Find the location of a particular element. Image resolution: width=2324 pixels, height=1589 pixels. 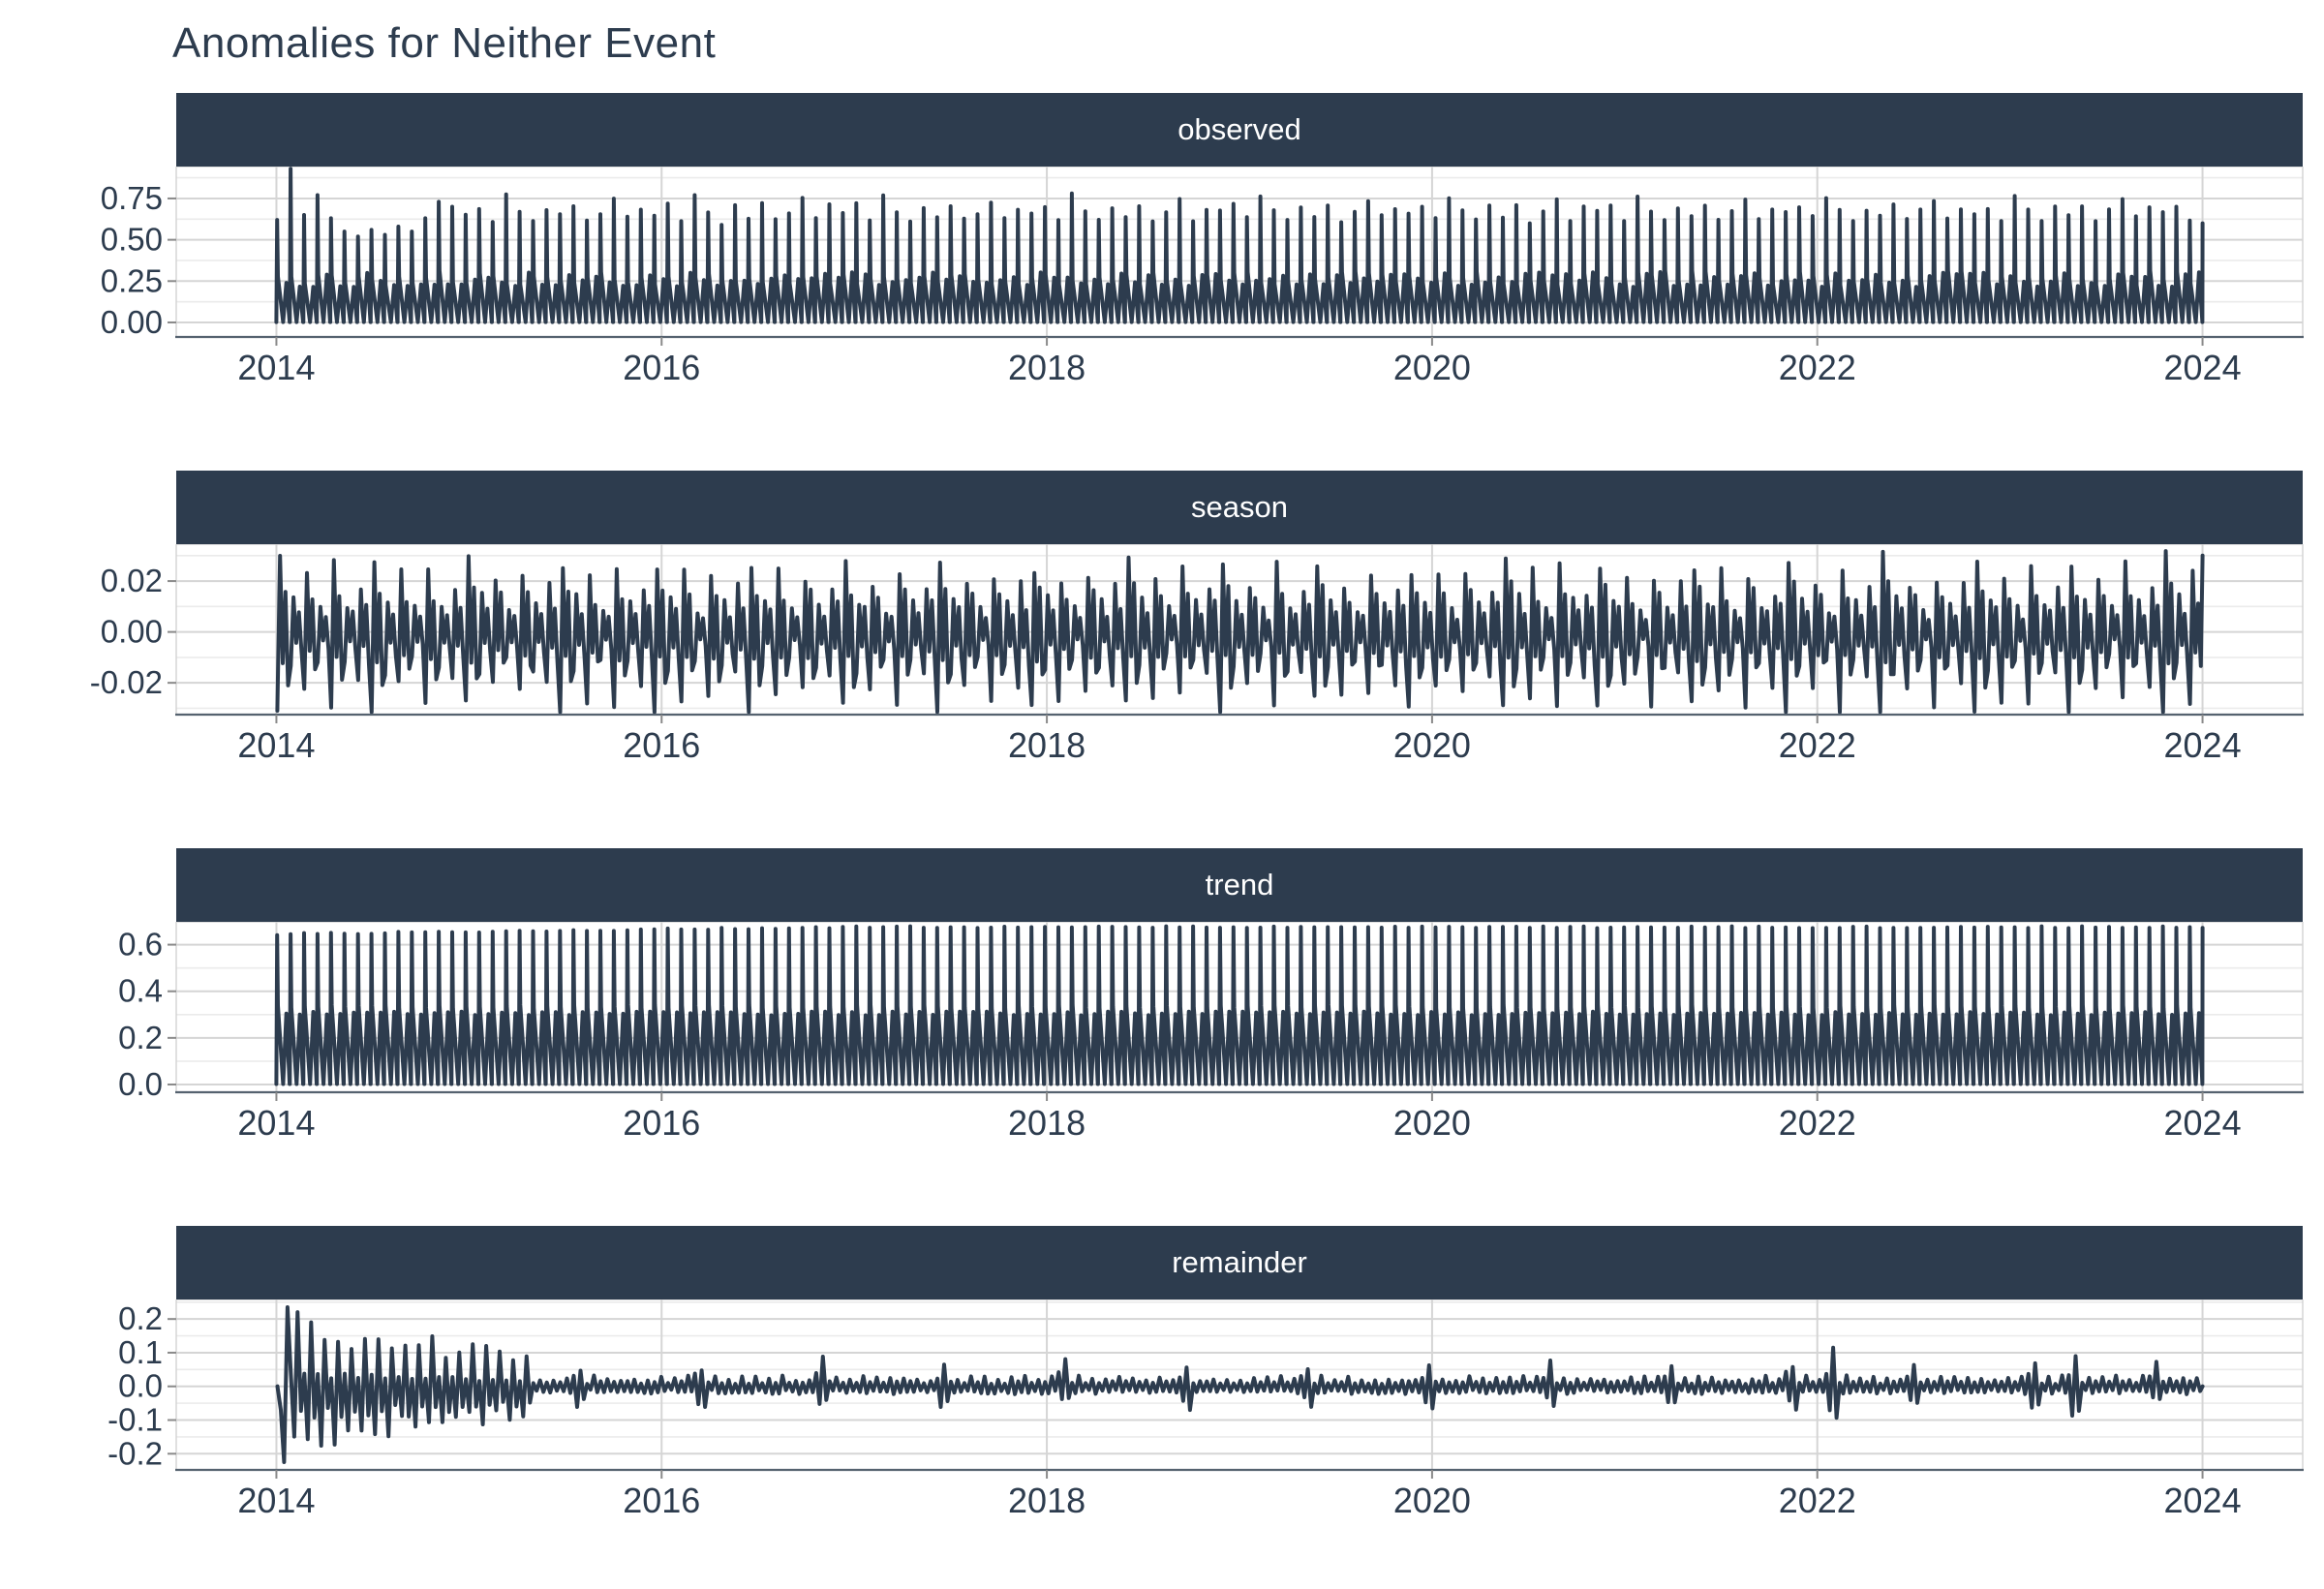

observed-y-axis-labels: 0.00 0.25 0.50 0.75 is located at coordinates (139, 260).